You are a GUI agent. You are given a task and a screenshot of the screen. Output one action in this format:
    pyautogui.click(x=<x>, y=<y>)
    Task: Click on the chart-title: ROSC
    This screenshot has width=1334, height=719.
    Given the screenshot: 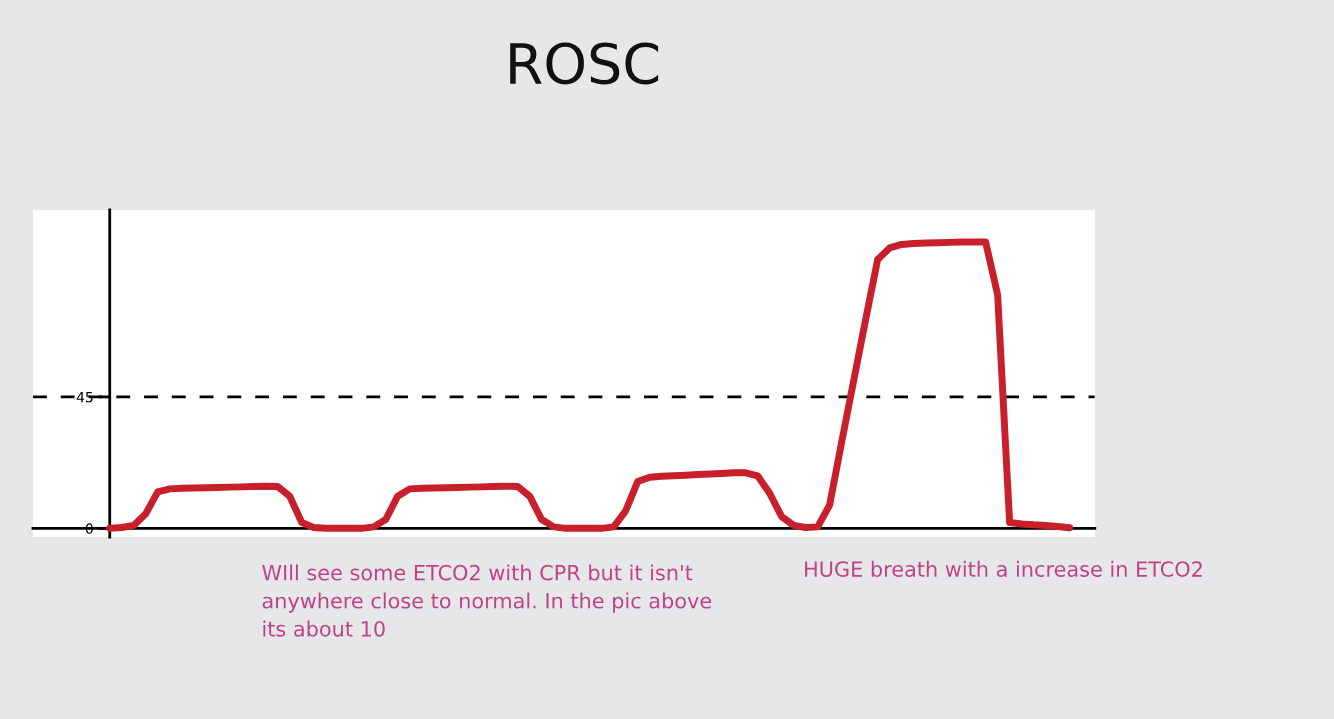 What is the action you would take?
    pyautogui.click(x=584, y=63)
    